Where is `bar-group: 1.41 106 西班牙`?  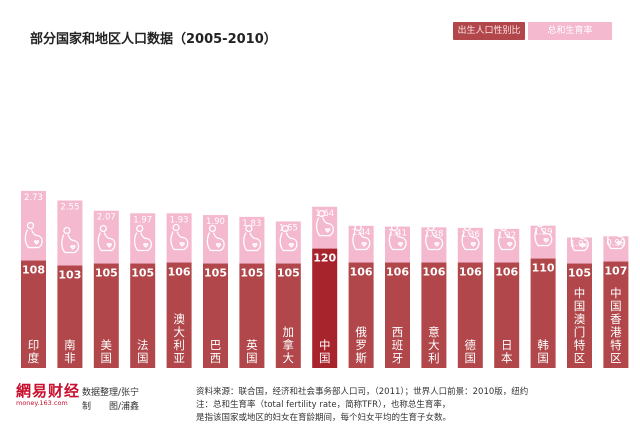 bar-group: 1.41 106 西班牙 is located at coordinates (397, 295).